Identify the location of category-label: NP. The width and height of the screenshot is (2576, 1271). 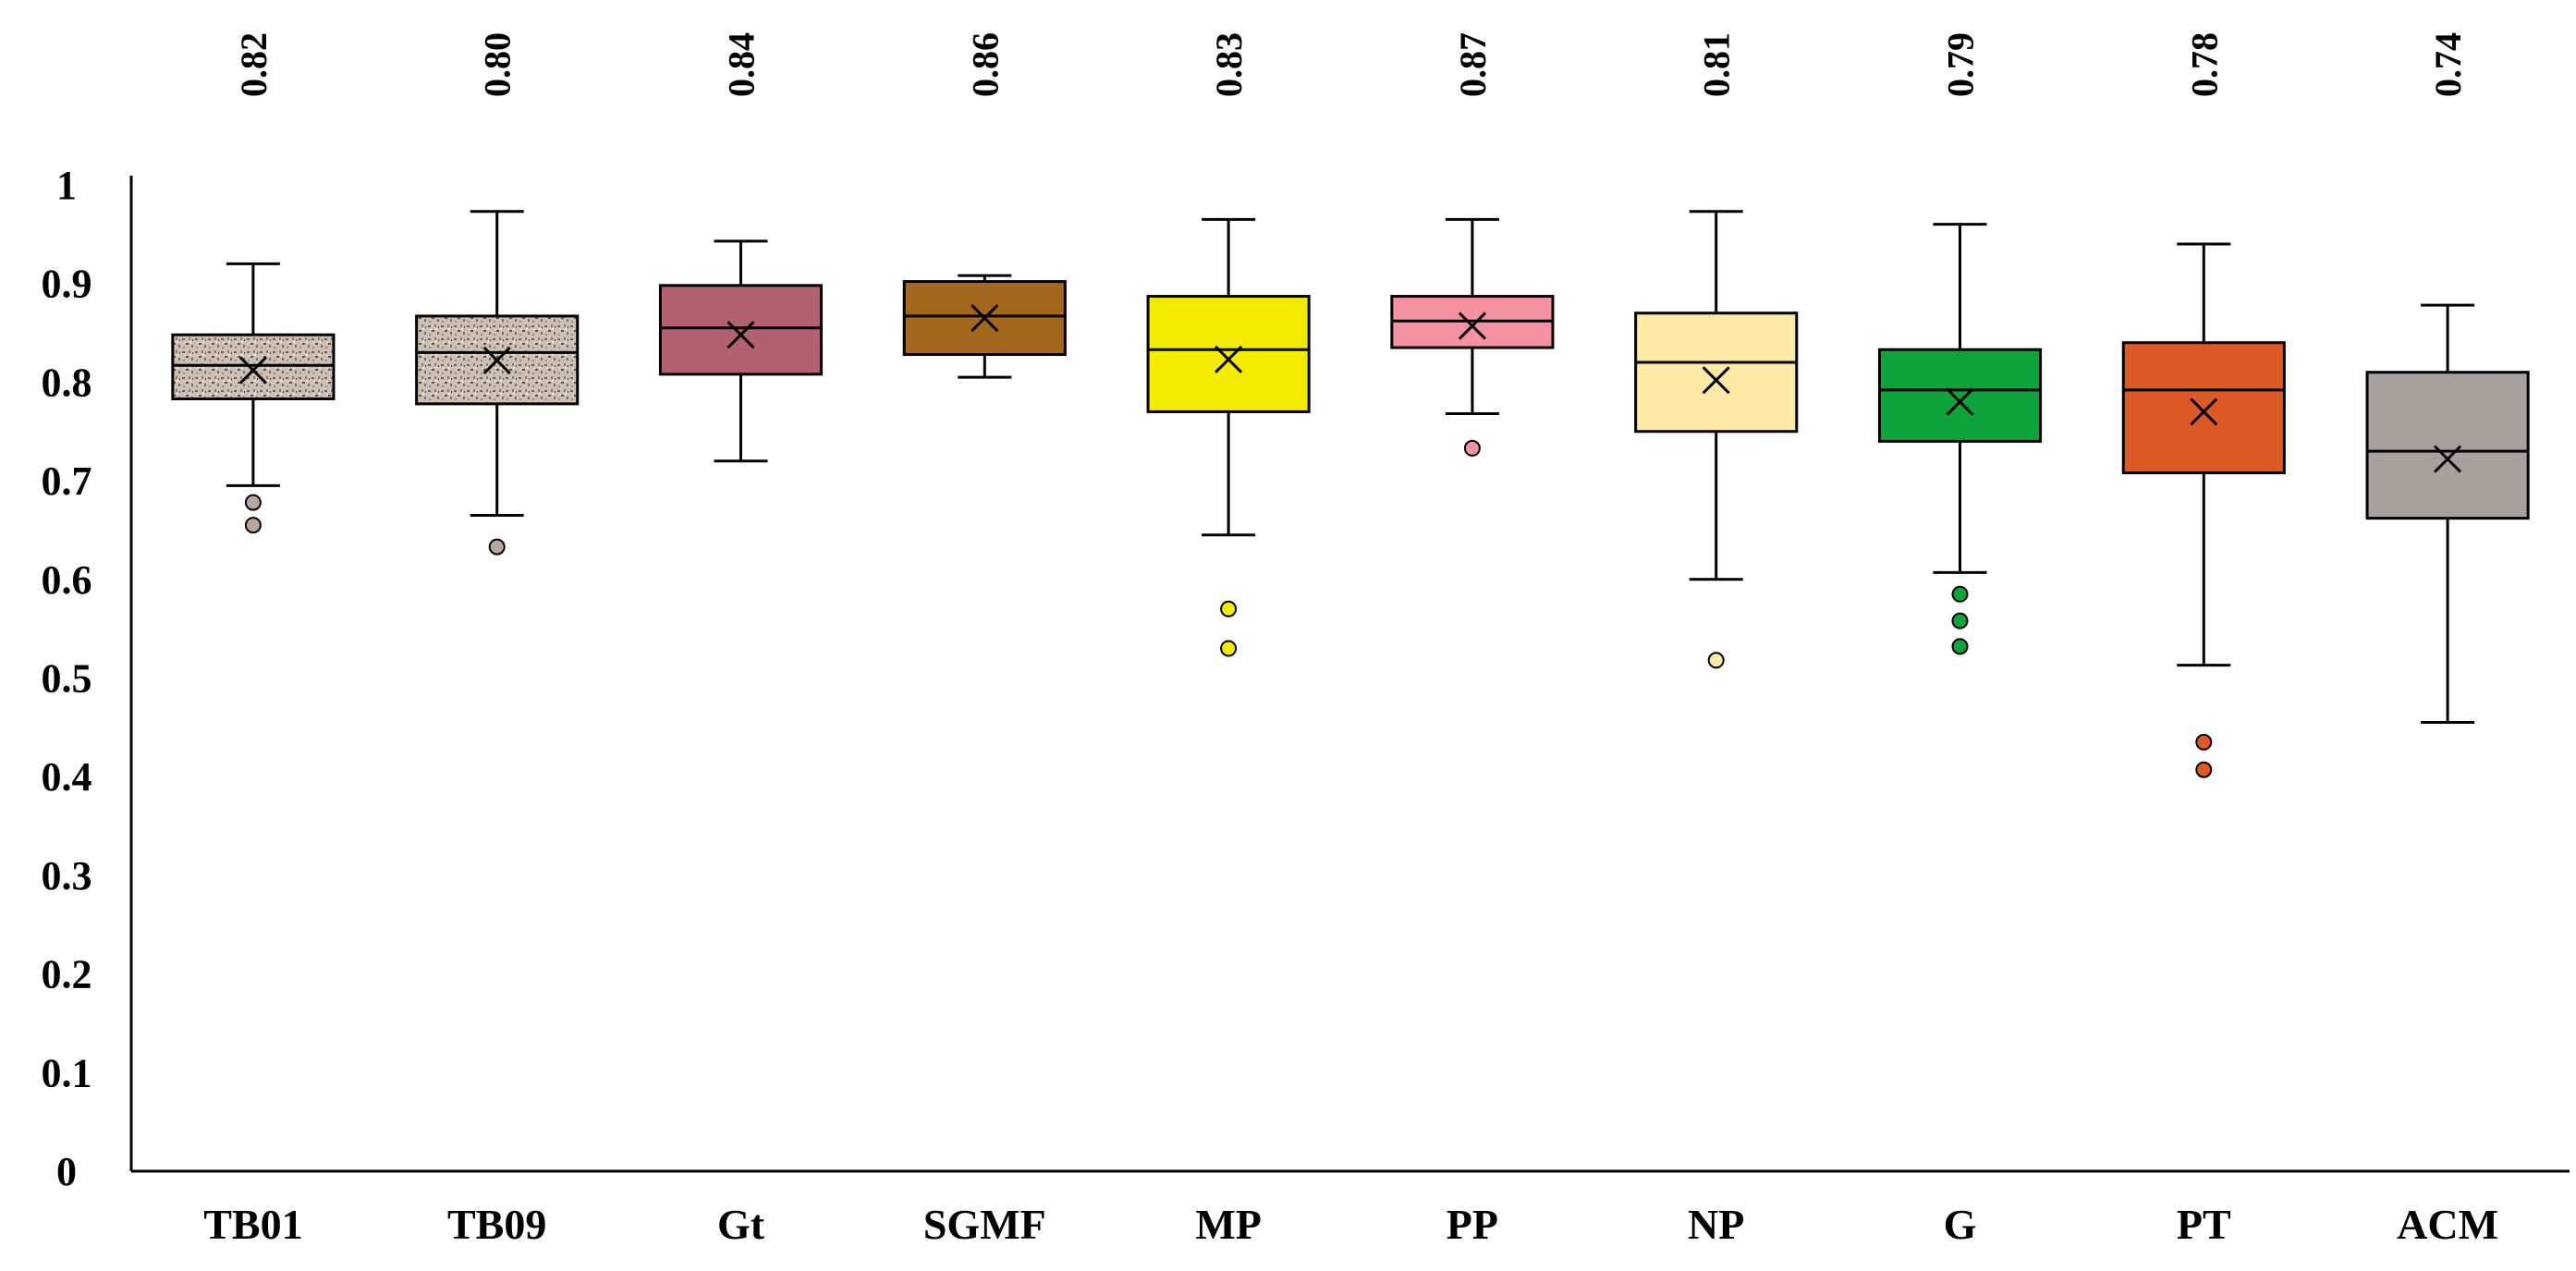
(1716, 1224).